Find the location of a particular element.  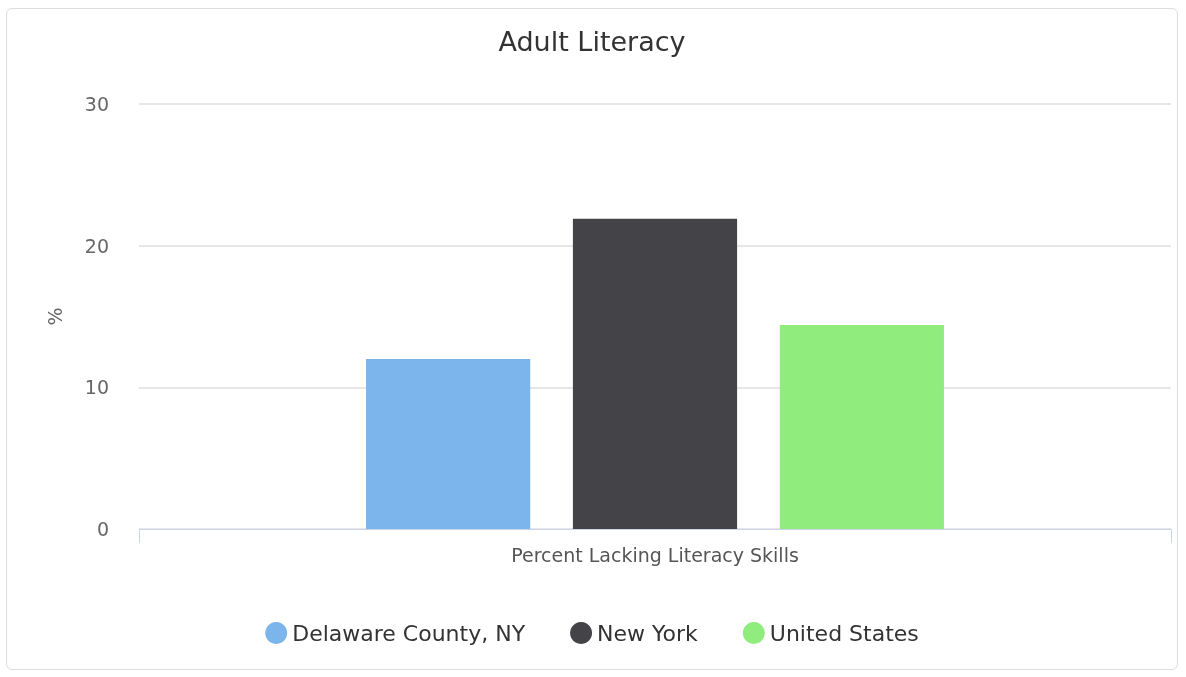

chart-title: Adult Literacy is located at coordinates (592, 41).